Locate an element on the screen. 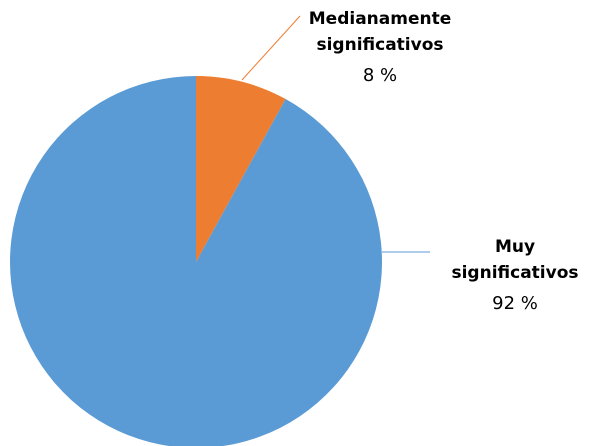 This screenshot has height=446, width=604. leader-line is located at coordinates (271, 48).